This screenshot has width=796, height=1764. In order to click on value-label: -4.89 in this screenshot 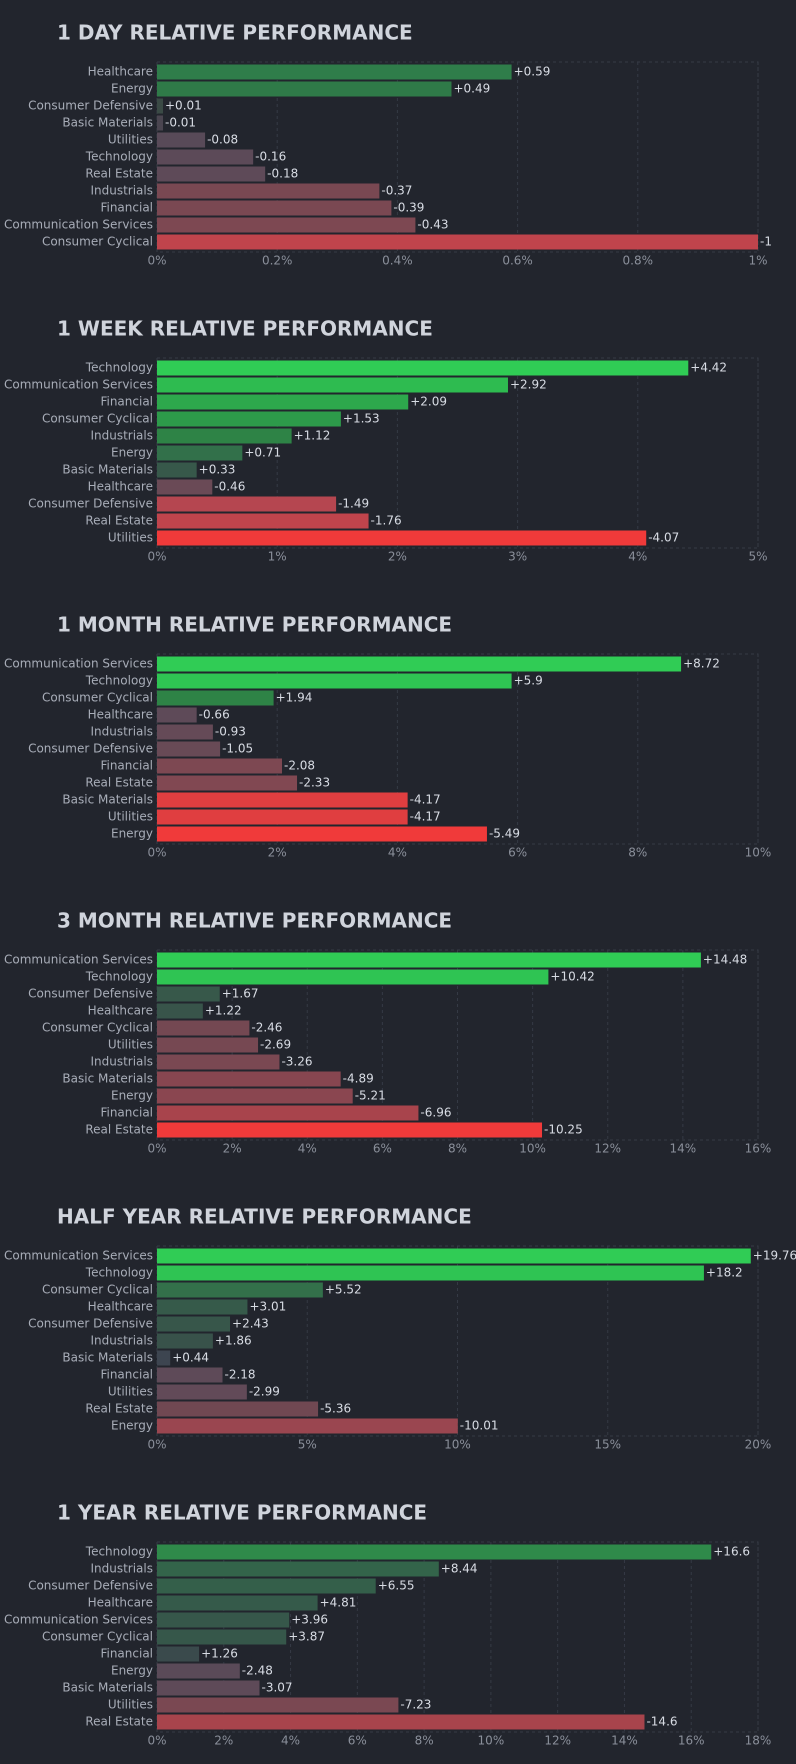, I will do `click(358, 1079)`.